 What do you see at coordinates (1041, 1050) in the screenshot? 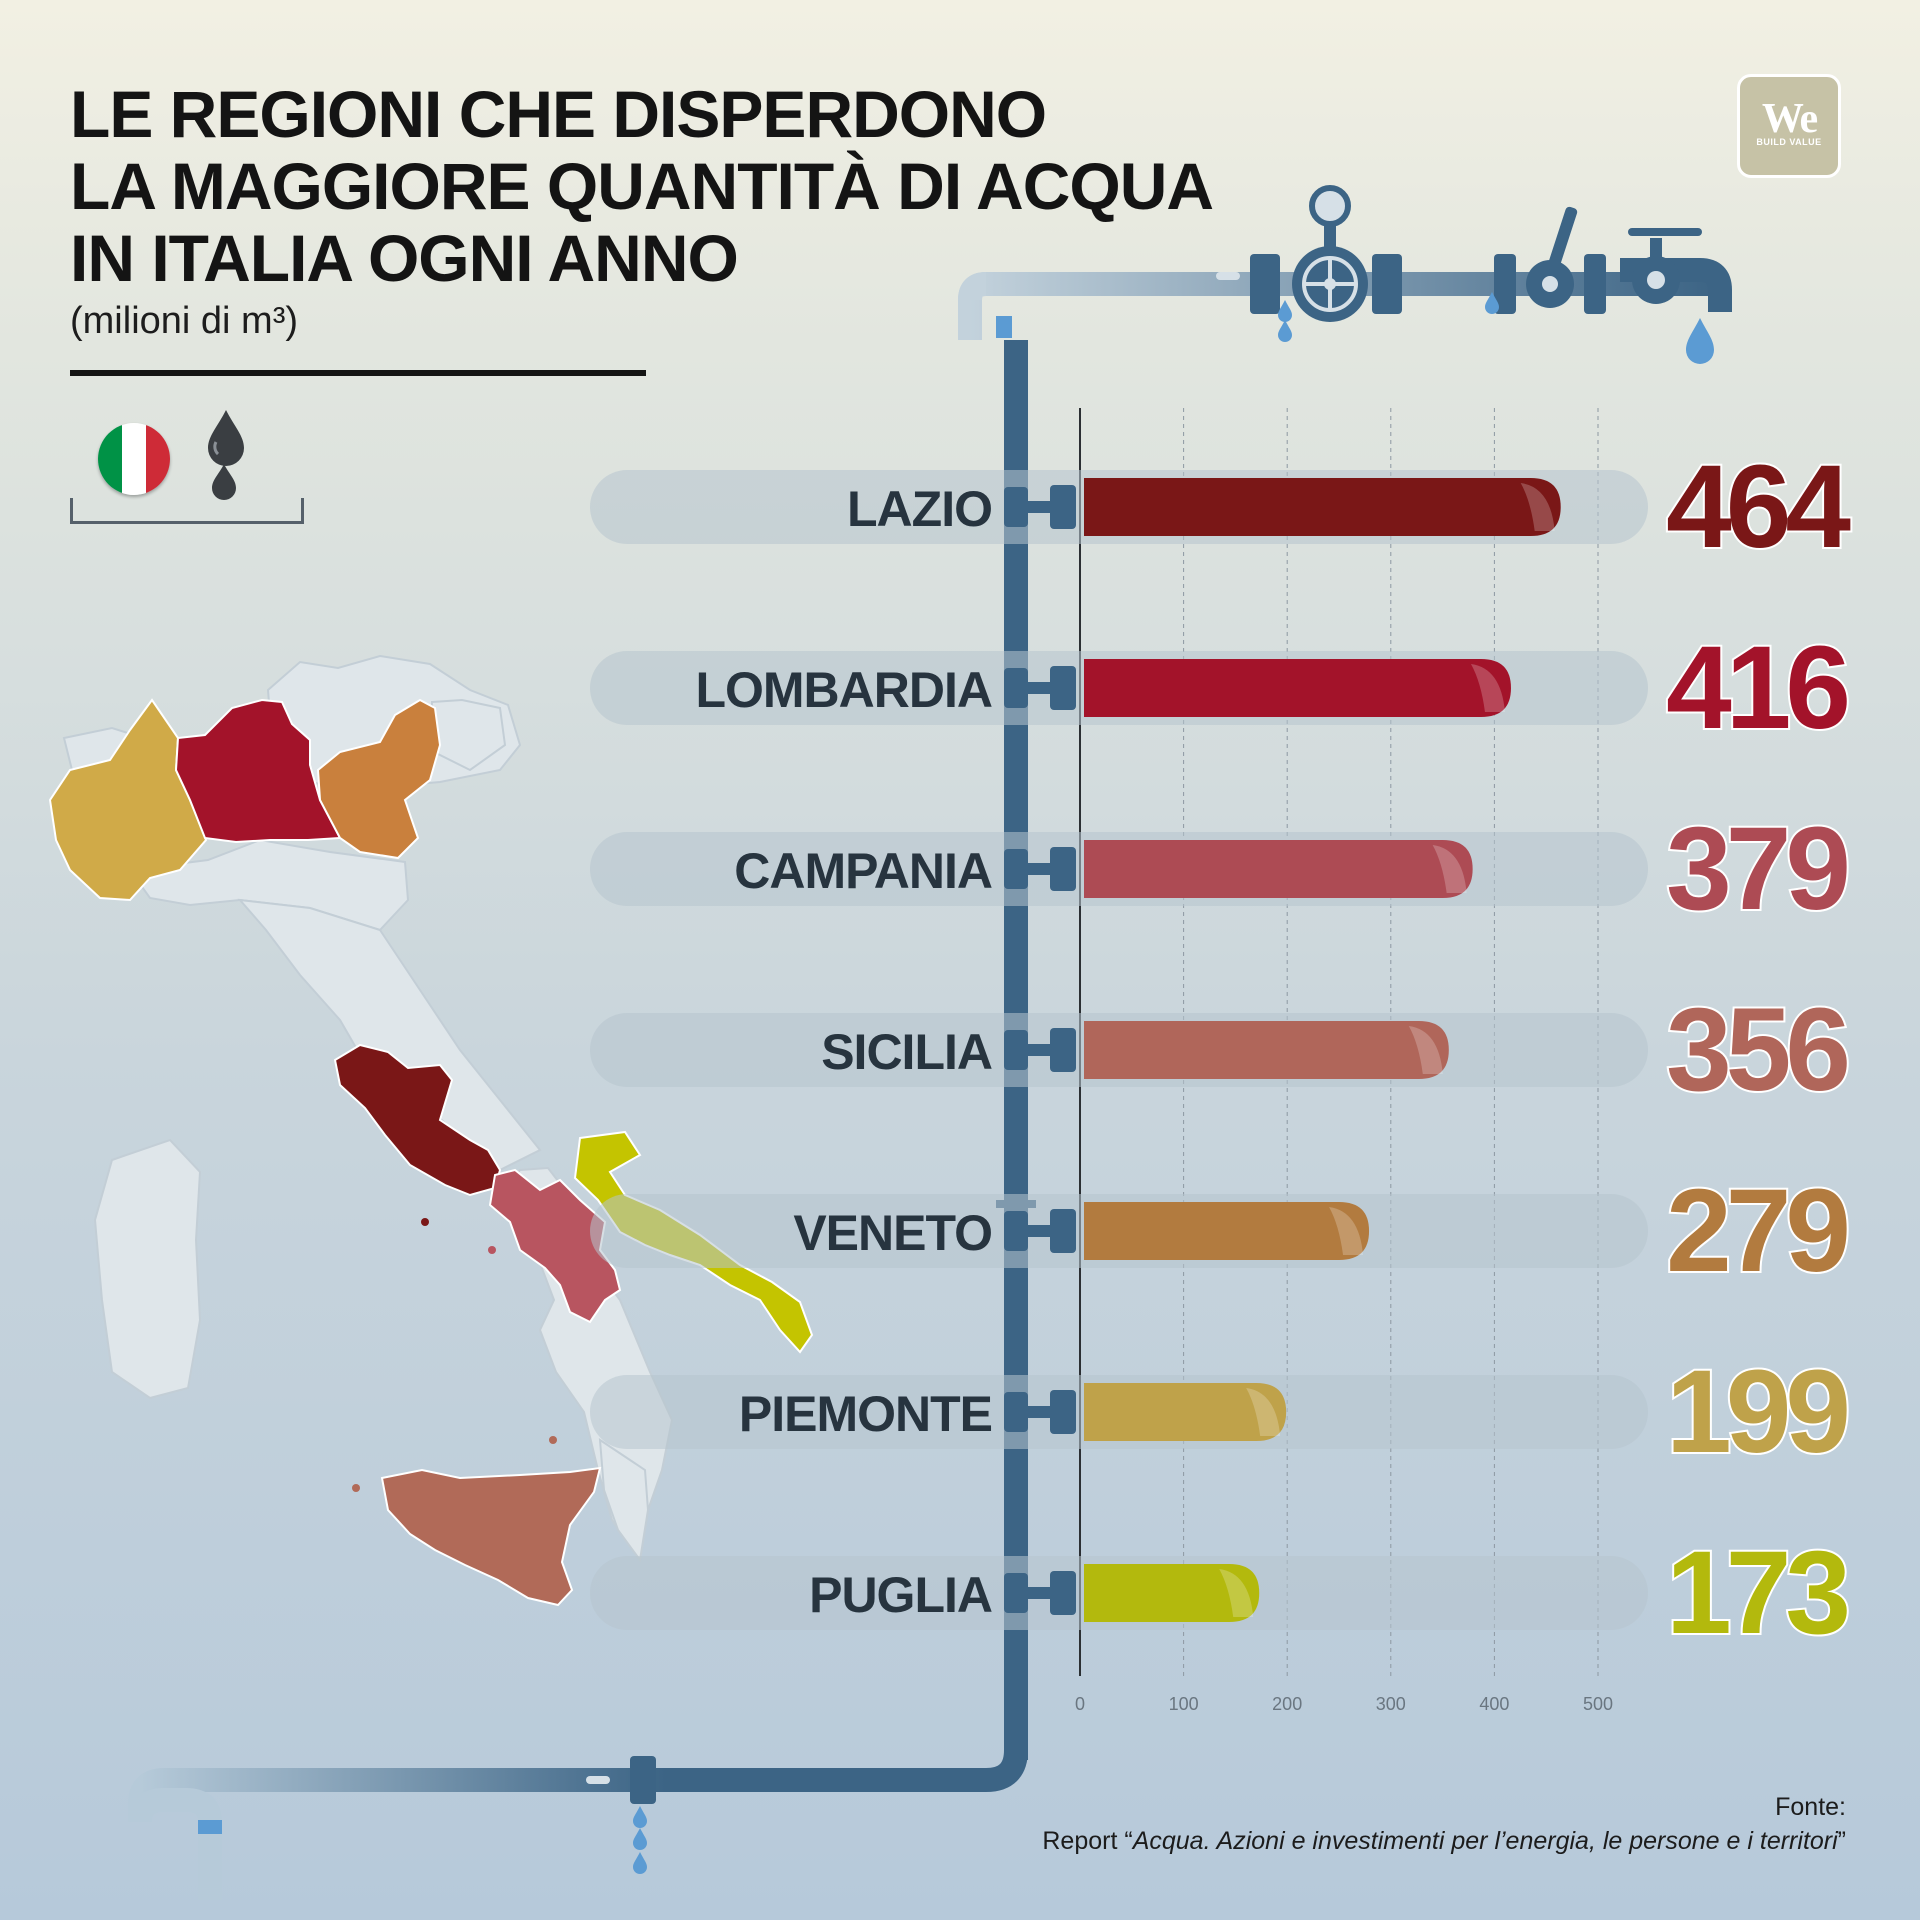
I see `bar-connector-sicilia` at bounding box center [1041, 1050].